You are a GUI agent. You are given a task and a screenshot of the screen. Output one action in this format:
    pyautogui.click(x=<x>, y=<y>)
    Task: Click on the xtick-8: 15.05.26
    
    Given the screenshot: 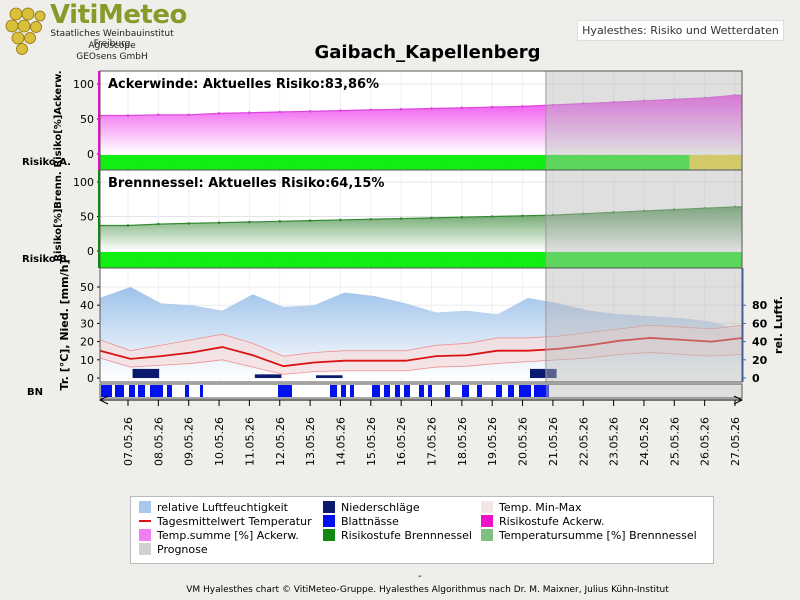 What is the action you would take?
    pyautogui.click(x=371, y=441)
    